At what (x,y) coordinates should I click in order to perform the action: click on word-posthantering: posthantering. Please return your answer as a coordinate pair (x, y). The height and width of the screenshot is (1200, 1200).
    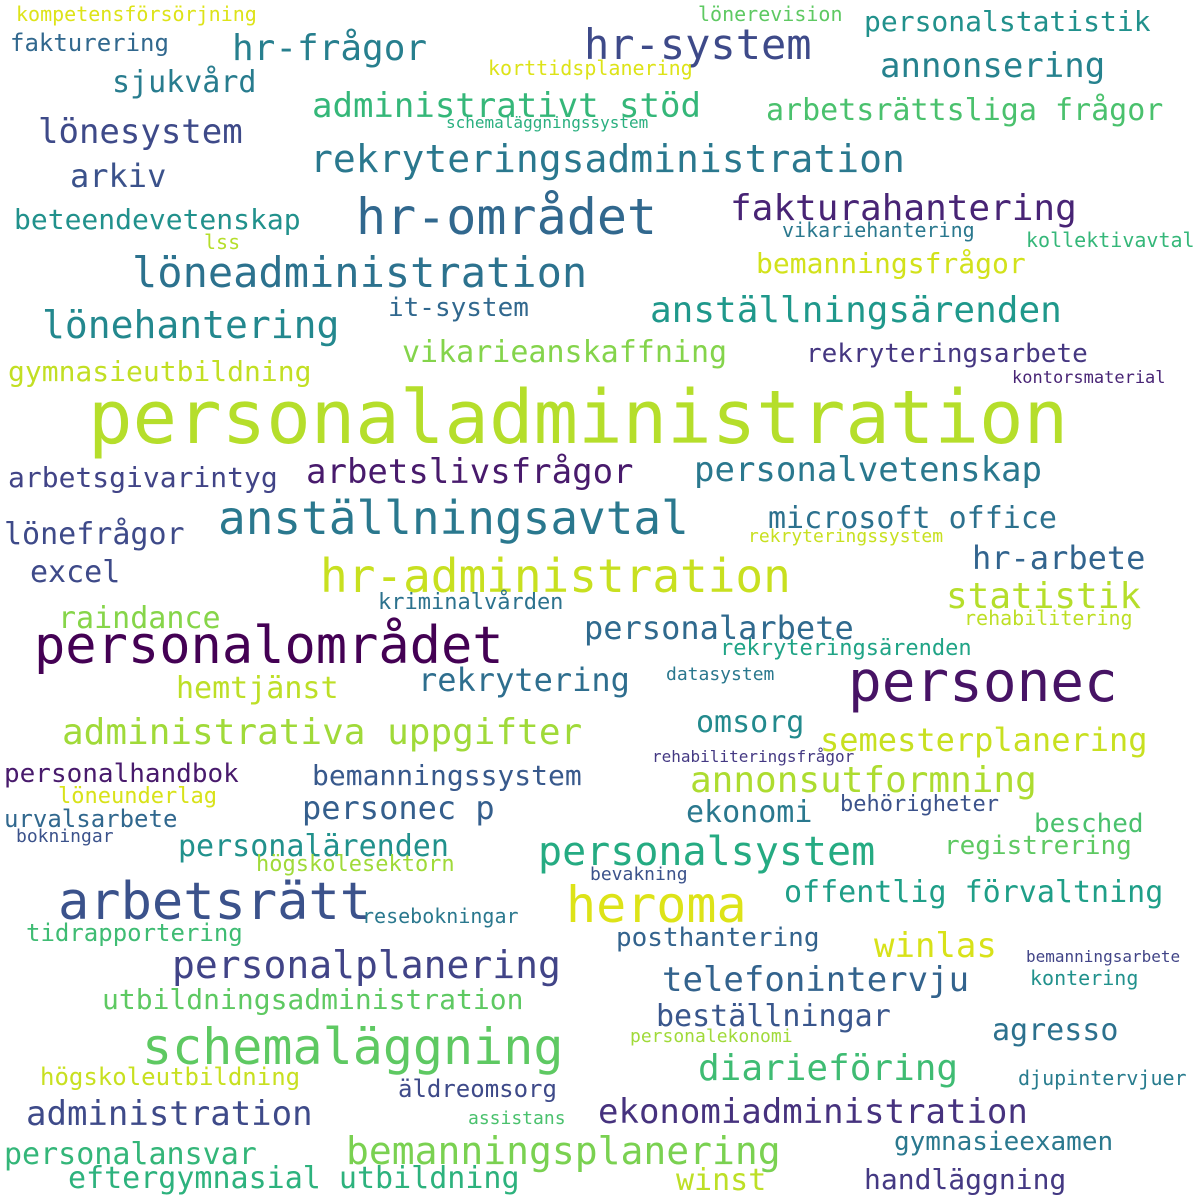
    Looking at the image, I should click on (718, 938).